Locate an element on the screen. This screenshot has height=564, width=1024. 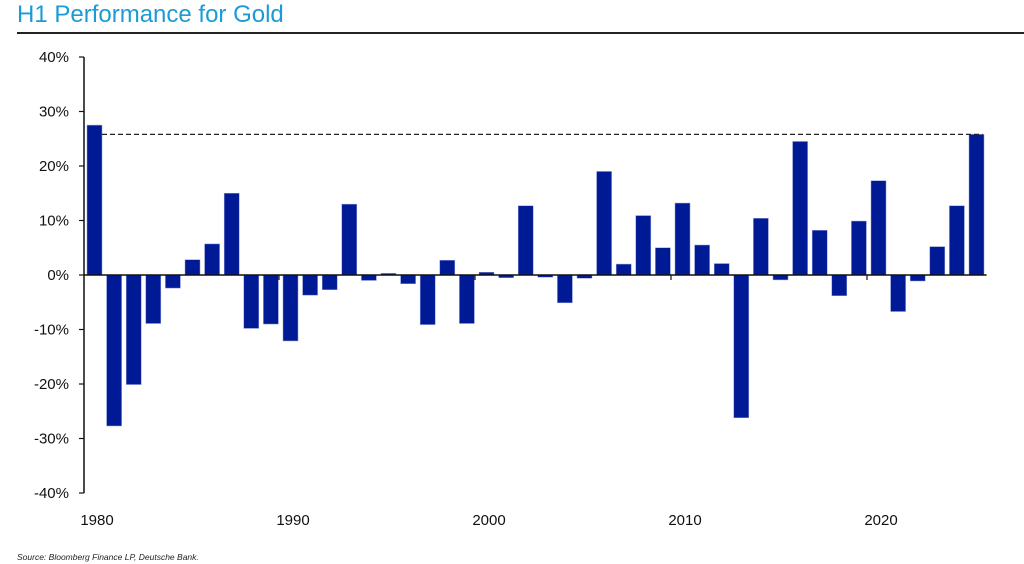
bar-1991 is located at coordinates (310, 285).